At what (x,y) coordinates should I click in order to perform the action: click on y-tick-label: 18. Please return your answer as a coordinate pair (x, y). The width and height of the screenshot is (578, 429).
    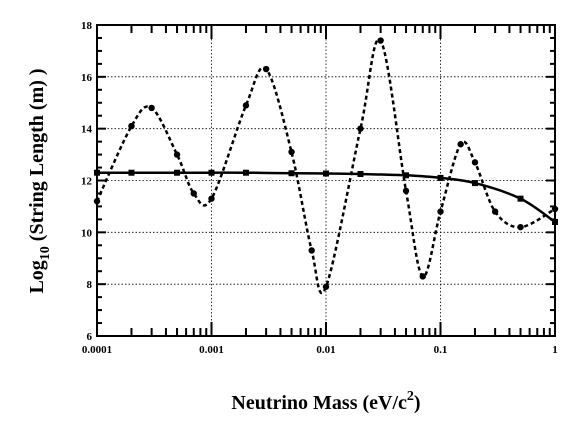
    Looking at the image, I should click on (87, 26).